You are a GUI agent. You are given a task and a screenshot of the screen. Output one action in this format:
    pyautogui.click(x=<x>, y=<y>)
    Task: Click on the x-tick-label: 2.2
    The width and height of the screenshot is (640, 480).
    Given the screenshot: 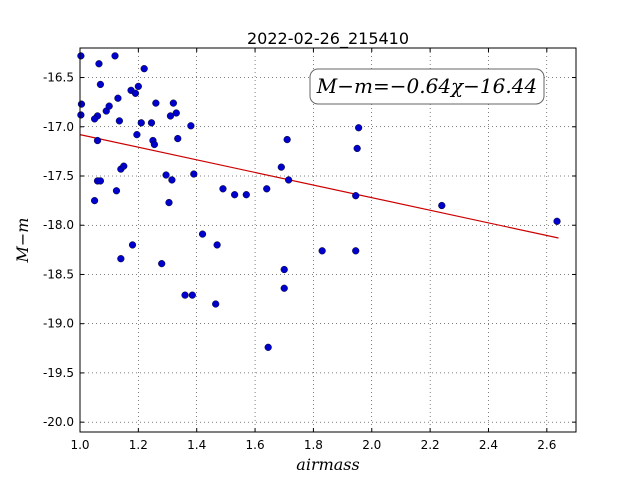 What is the action you would take?
    pyautogui.click(x=430, y=445)
    